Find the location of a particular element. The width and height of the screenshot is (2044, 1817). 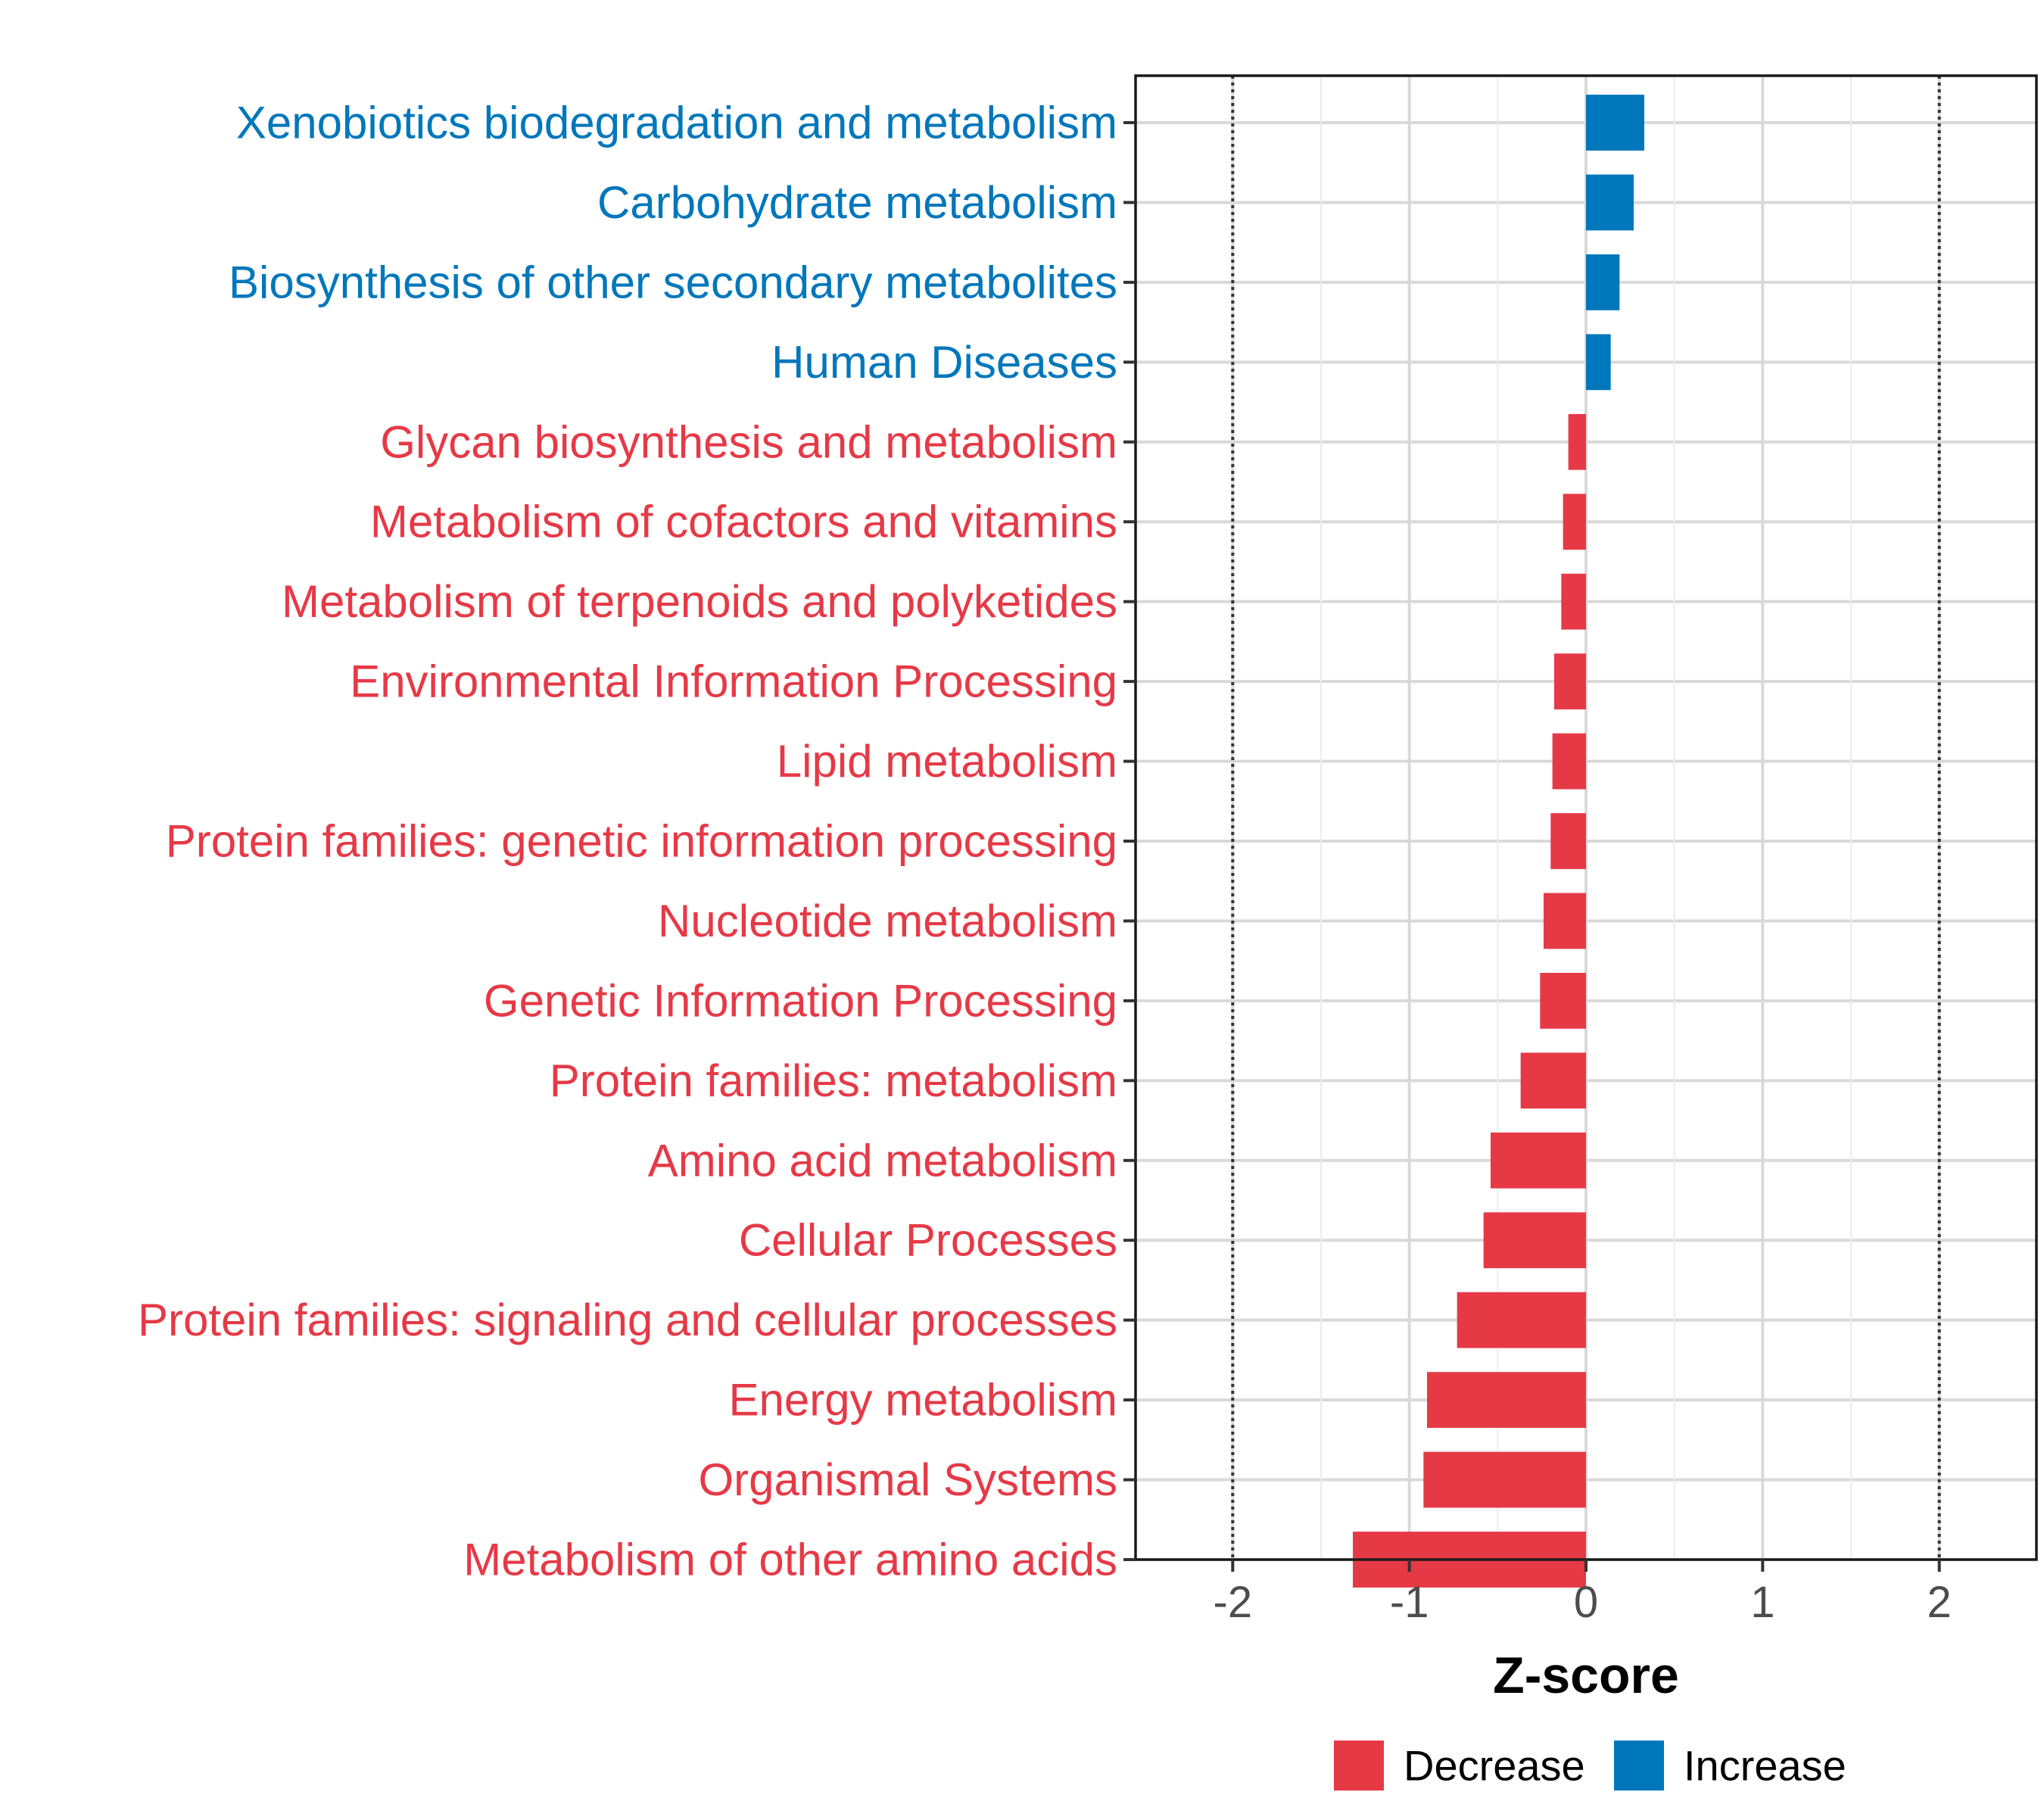

category-label: Human Diseases is located at coordinates (944, 362).